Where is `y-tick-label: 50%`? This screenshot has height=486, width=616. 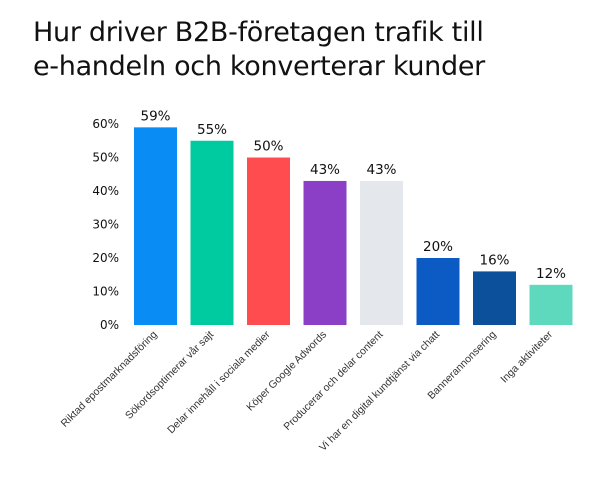 y-tick-label: 50% is located at coordinates (105, 158).